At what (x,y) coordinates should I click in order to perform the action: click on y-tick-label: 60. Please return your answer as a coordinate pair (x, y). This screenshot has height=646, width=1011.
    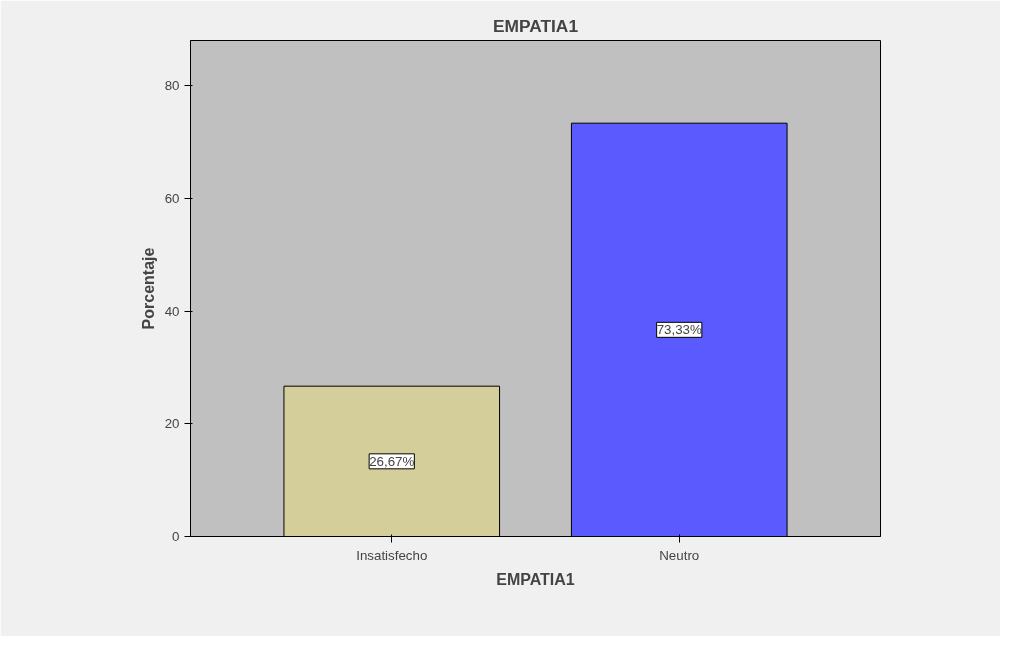
    Looking at the image, I should click on (172, 198).